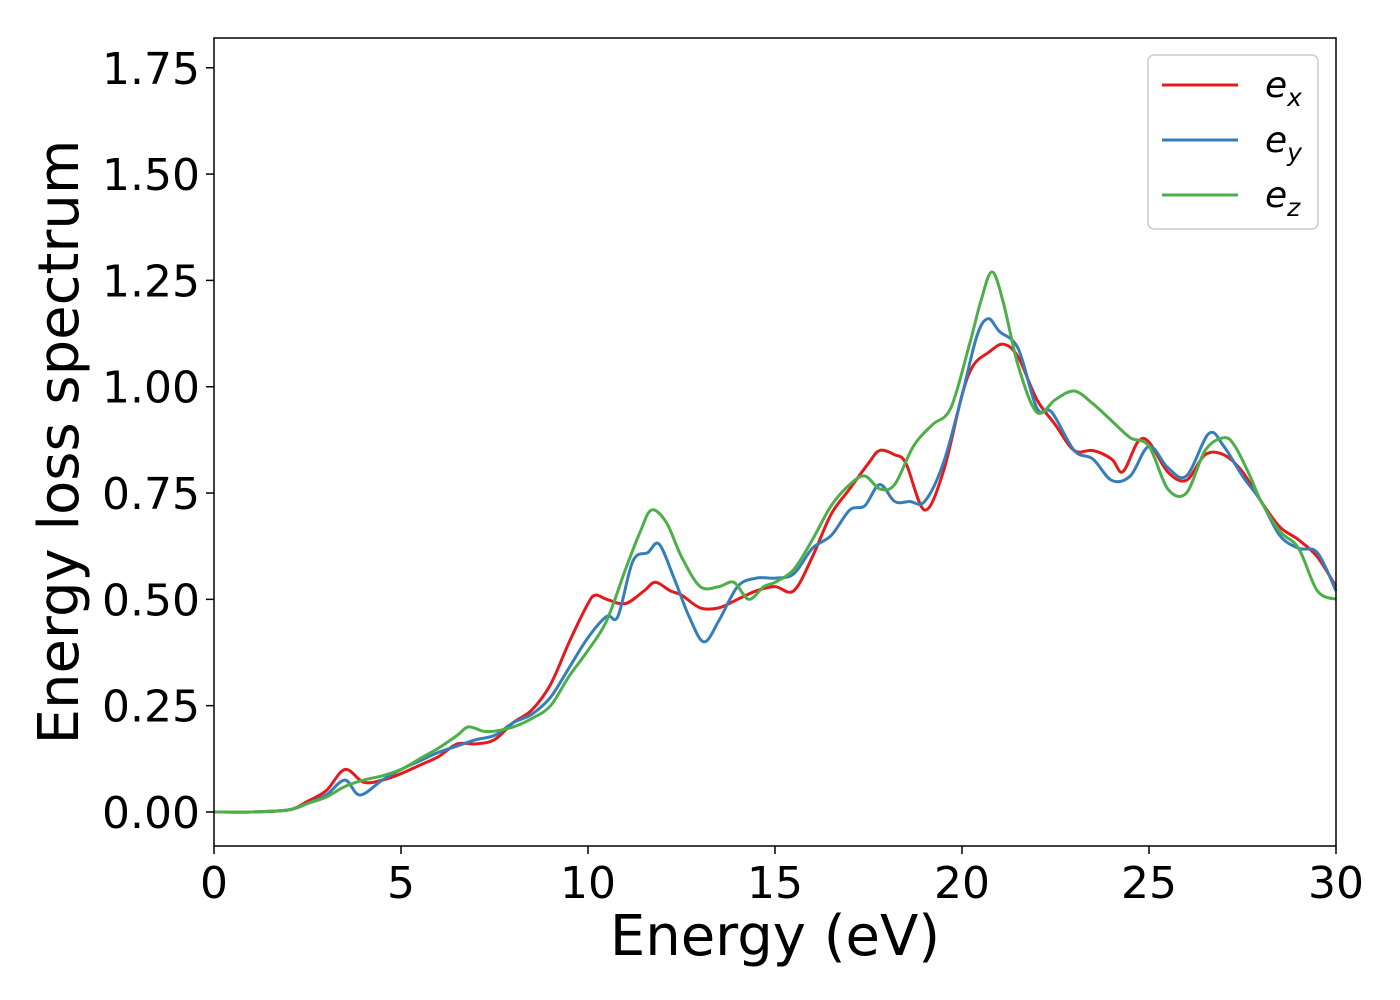 The width and height of the screenshot is (1400, 1000). Describe the element at coordinates (151, 281) in the screenshot. I see `y-tick-label: 1.25` at that location.